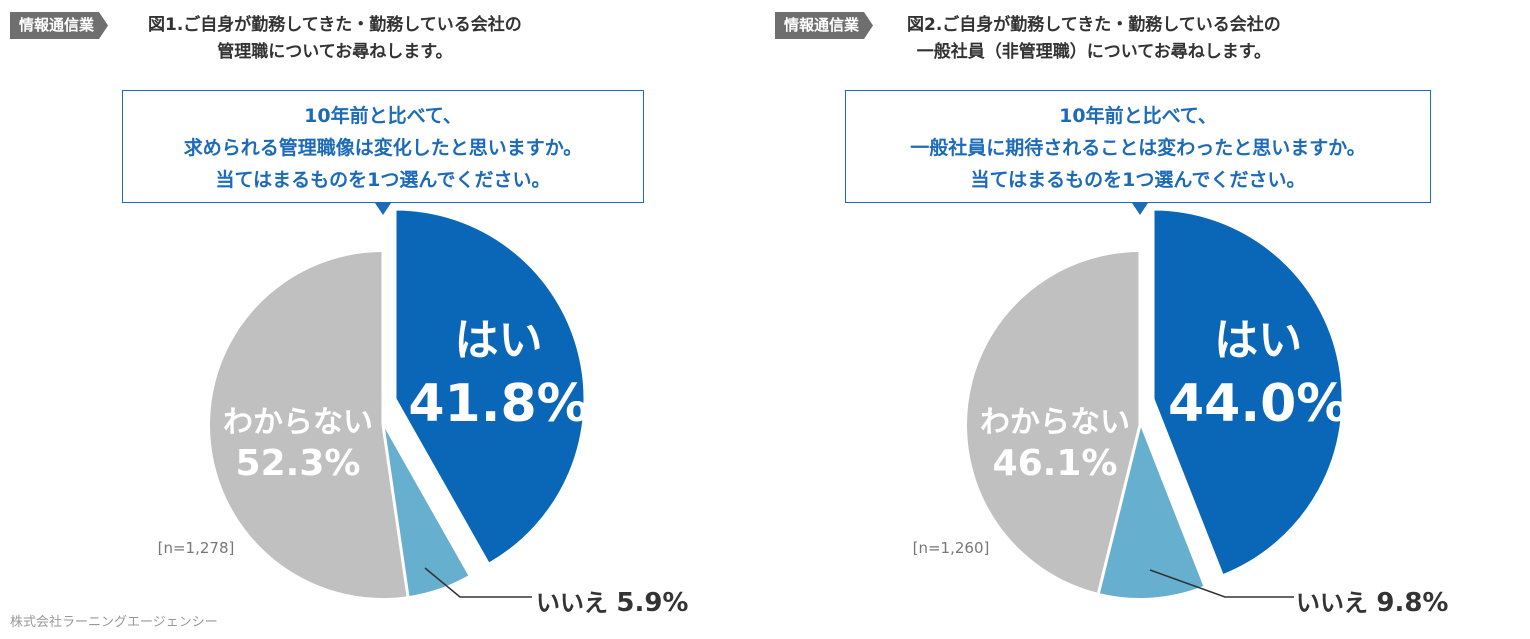 Image resolution: width=1530 pixels, height=639 pixels. I want to click on question-line: 求められる管理職像は変化したと思いますか。, so click(383, 148).